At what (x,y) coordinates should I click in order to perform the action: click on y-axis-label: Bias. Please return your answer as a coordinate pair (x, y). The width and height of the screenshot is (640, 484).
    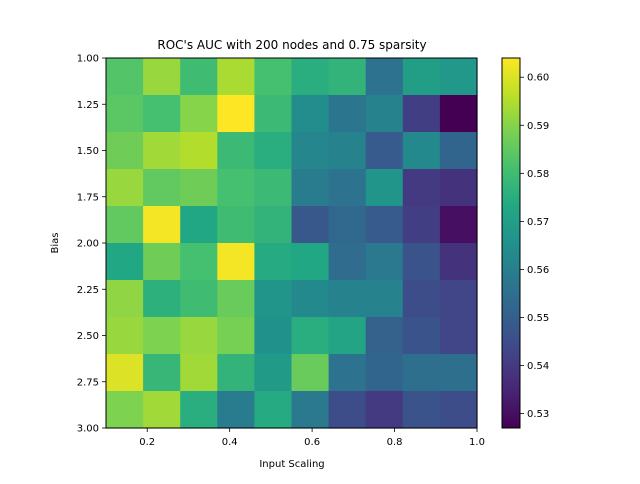
    Looking at the image, I should click on (55, 243).